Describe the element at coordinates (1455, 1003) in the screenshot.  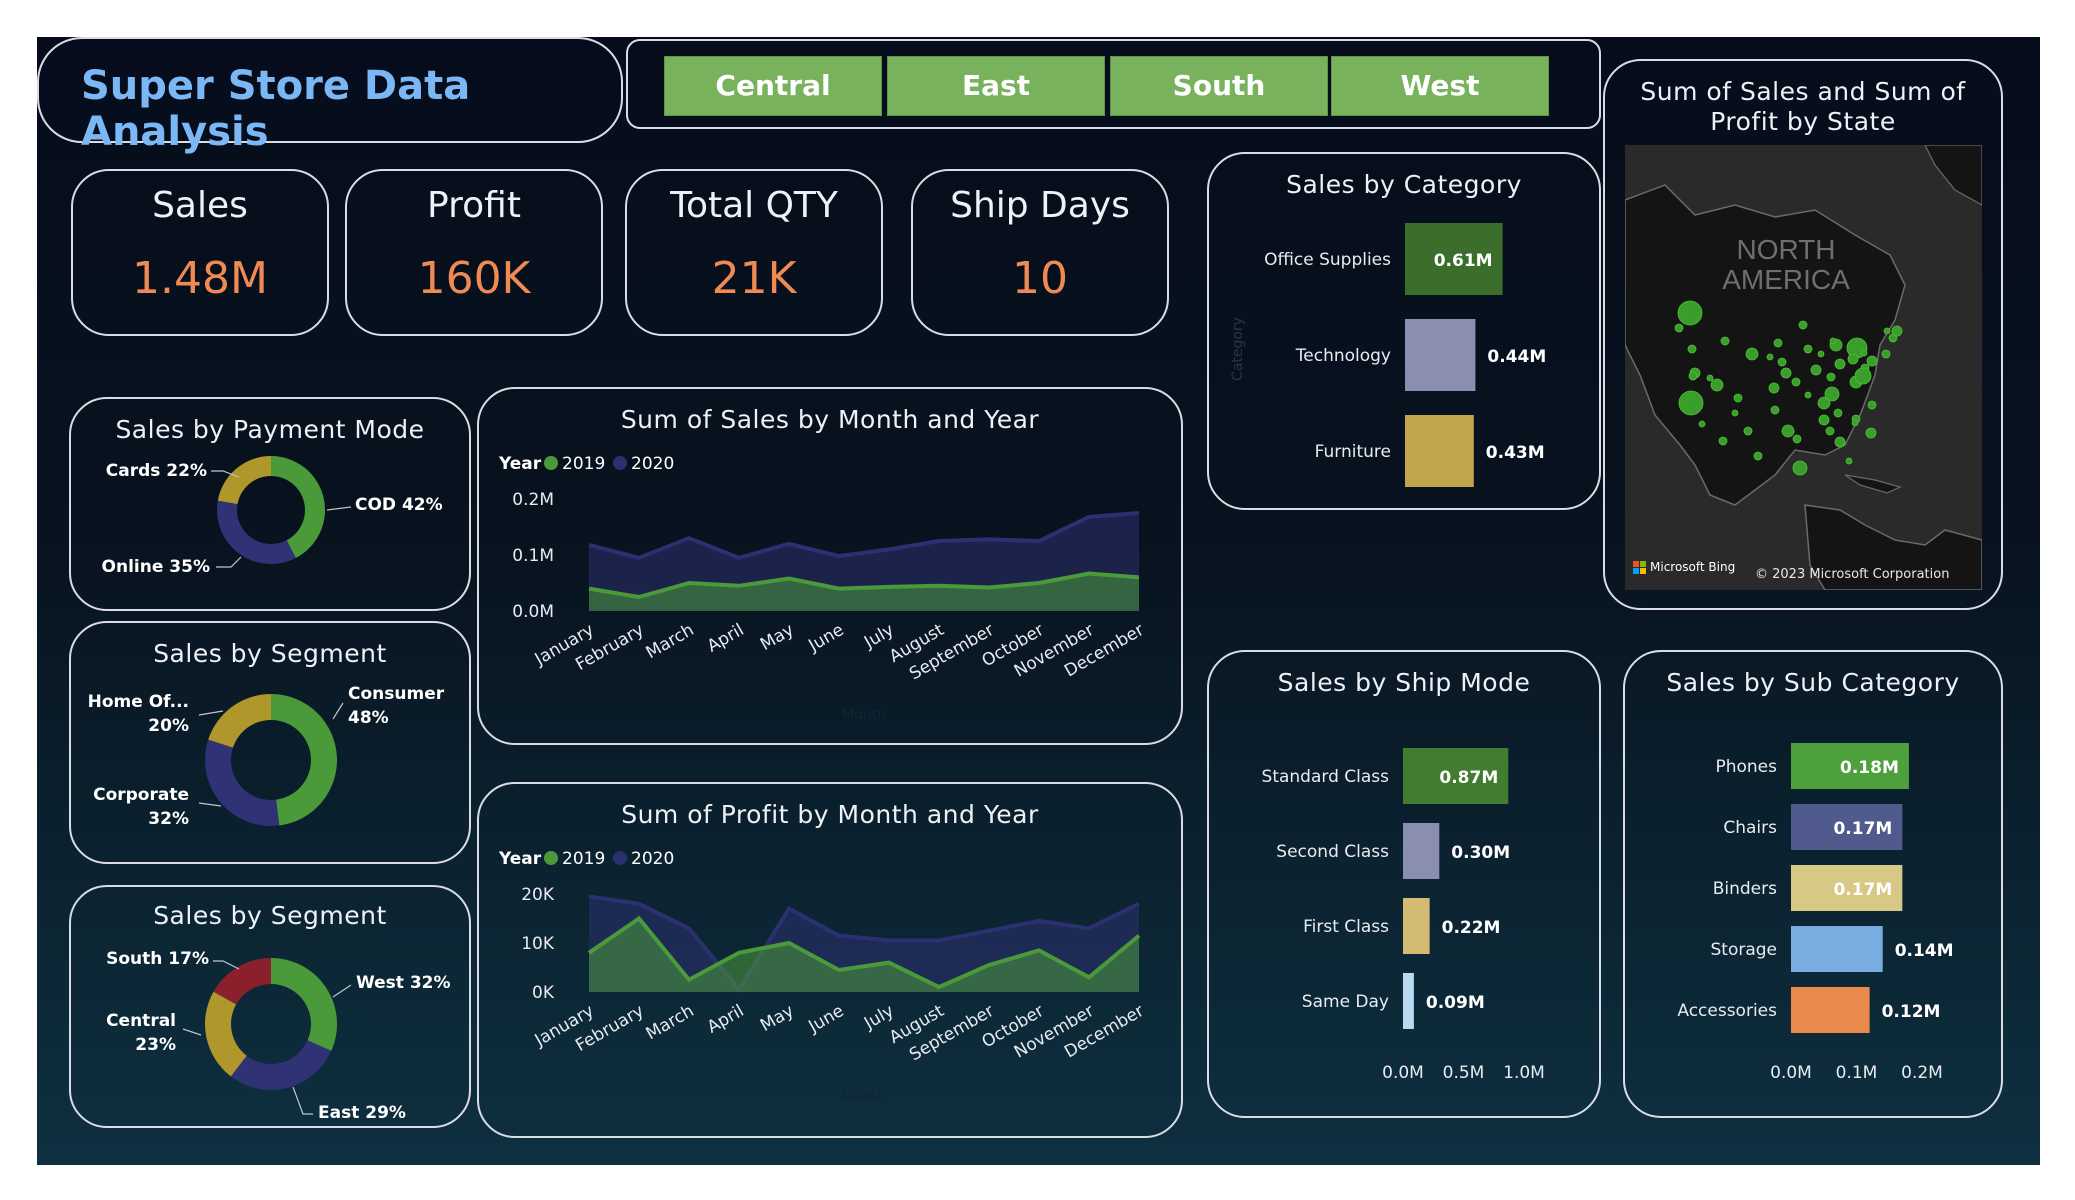
I see `bar-data-label: 0.09M` at that location.